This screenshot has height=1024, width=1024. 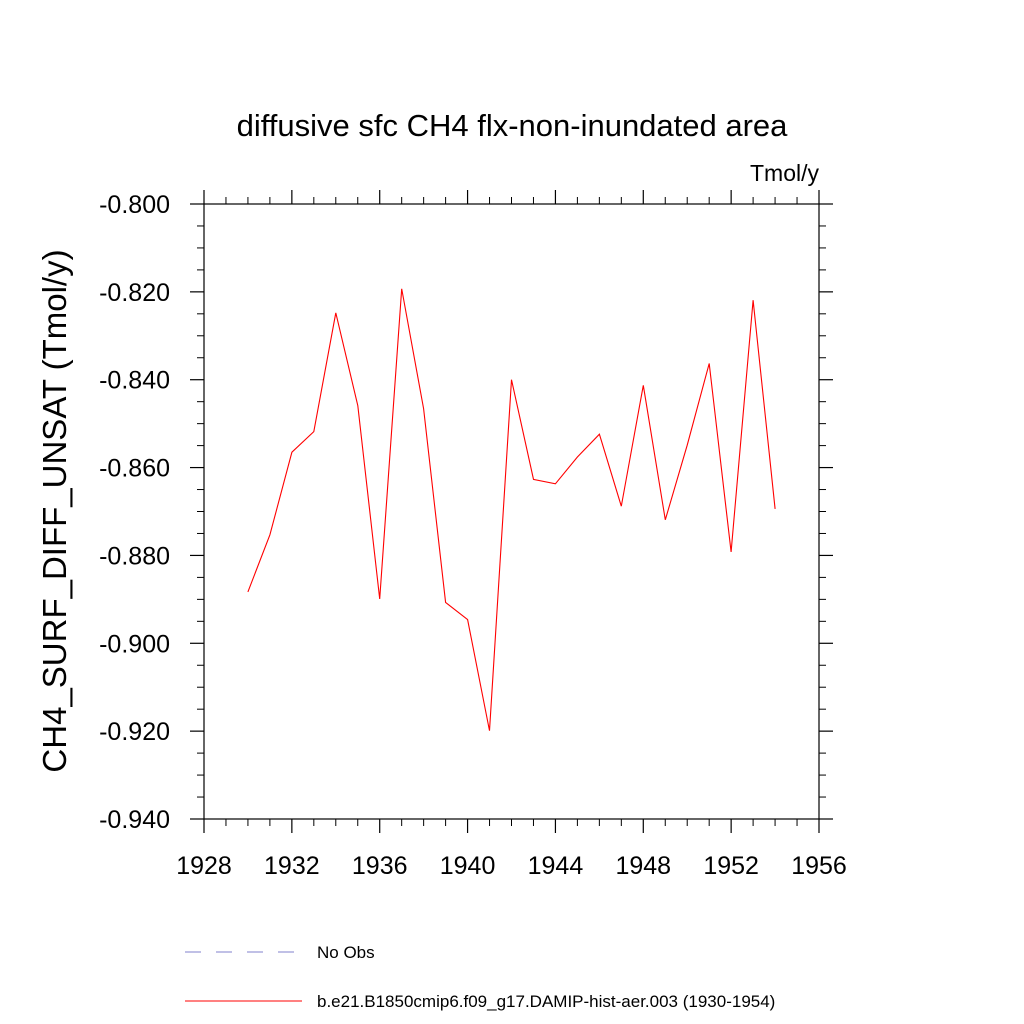 I want to click on y-tick-label: -0.840, so click(x=134, y=381).